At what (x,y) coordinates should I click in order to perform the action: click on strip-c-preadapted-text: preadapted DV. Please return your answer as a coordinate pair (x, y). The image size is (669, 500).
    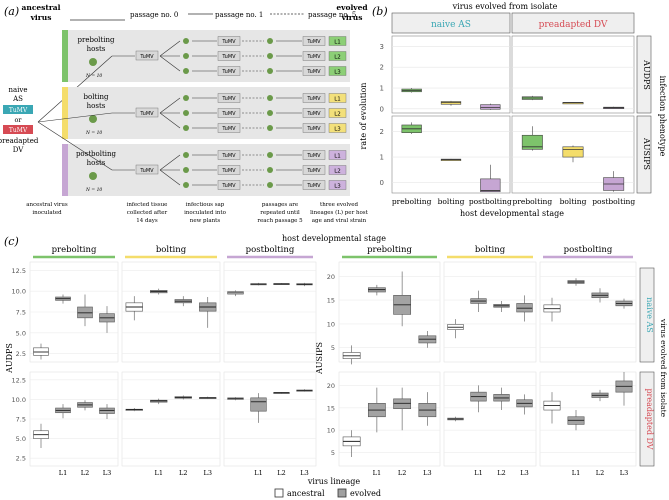
    Looking at the image, I should click on (649, 418).